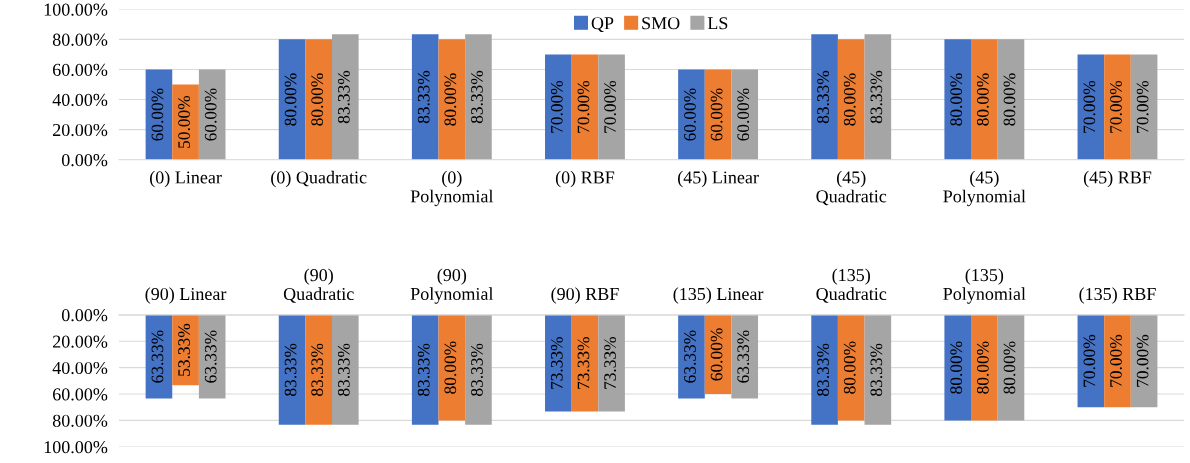 Image resolution: width=1190 pixels, height=463 pixels. What do you see at coordinates (585, 179) in the screenshot?
I see `x-tick-label: (0) RBF` at bounding box center [585, 179].